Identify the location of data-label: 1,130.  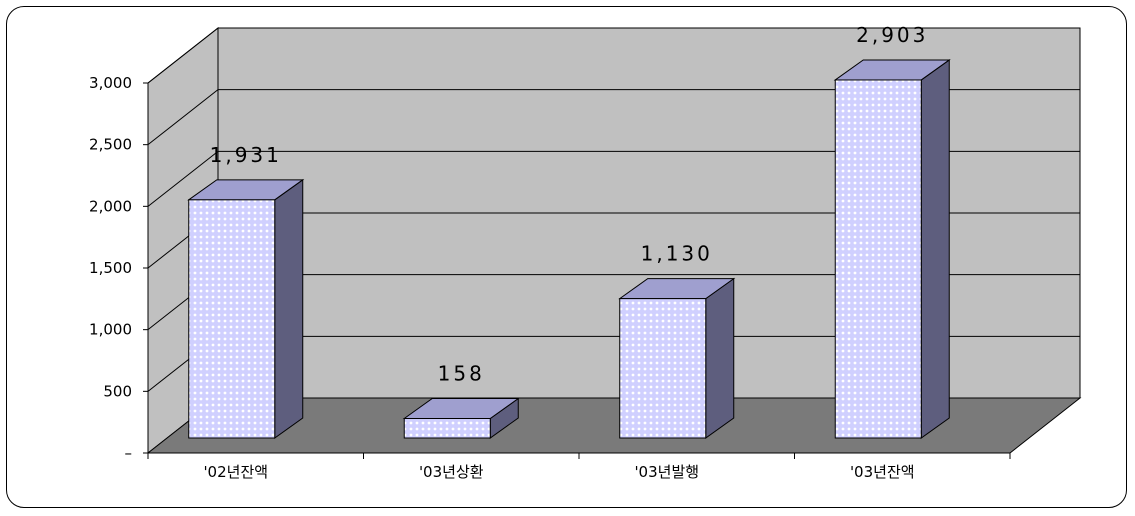
(677, 254).